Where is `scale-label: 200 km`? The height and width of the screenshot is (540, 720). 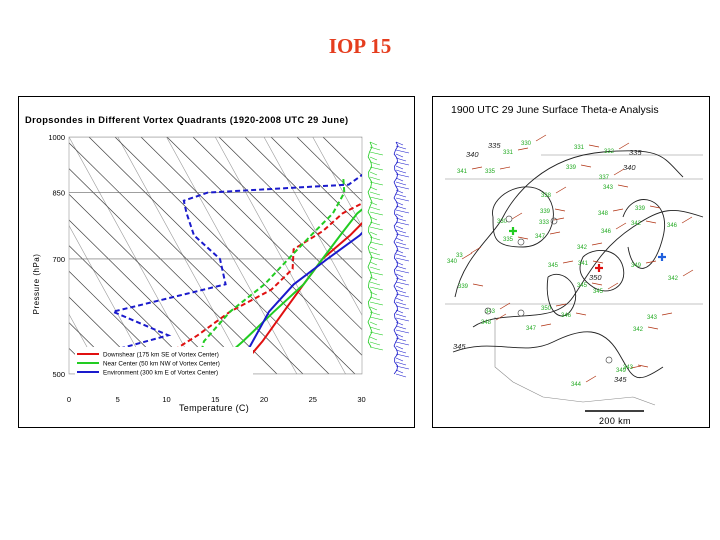 scale-label: 200 km is located at coordinates (615, 421).